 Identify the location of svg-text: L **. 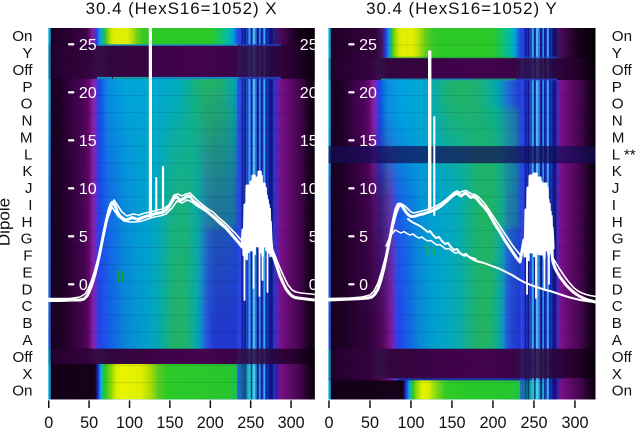
(624, 154).